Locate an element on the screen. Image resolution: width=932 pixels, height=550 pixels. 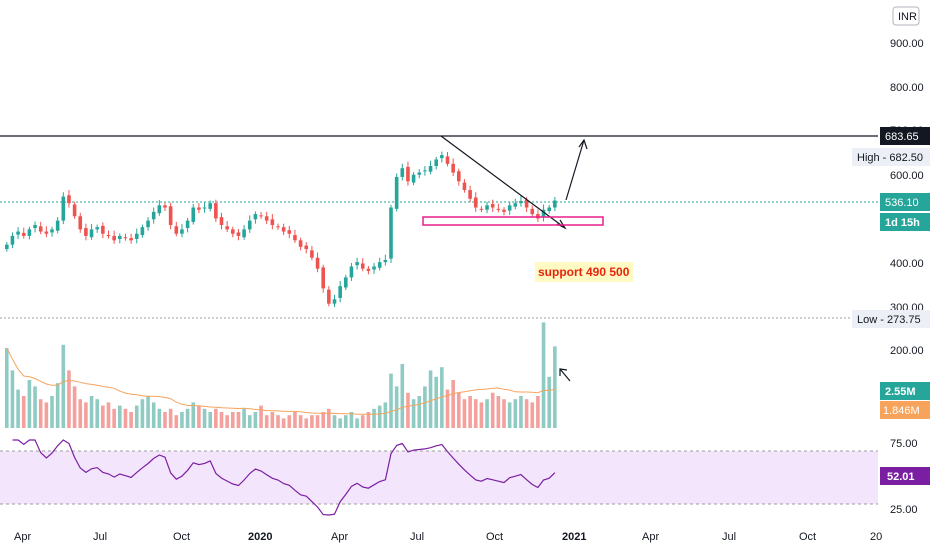
rsi-tag is located at coordinates (905, 476).